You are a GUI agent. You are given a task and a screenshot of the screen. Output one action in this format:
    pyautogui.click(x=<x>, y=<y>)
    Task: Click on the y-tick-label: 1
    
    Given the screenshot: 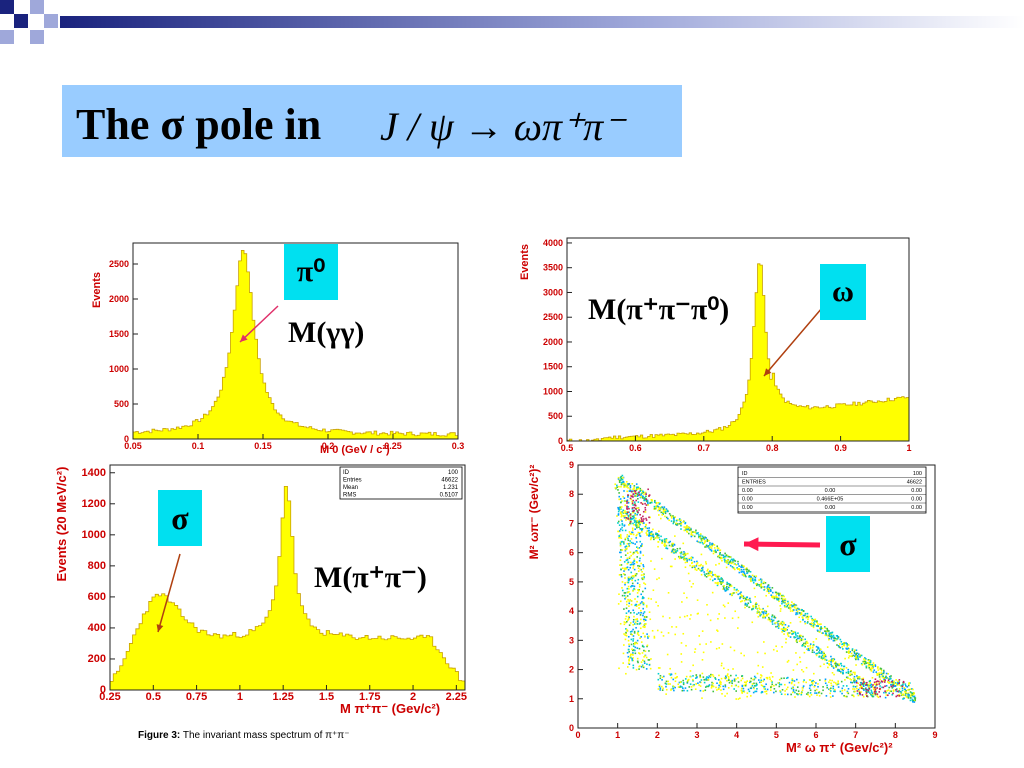 What is the action you would take?
    pyautogui.click(x=571, y=699)
    